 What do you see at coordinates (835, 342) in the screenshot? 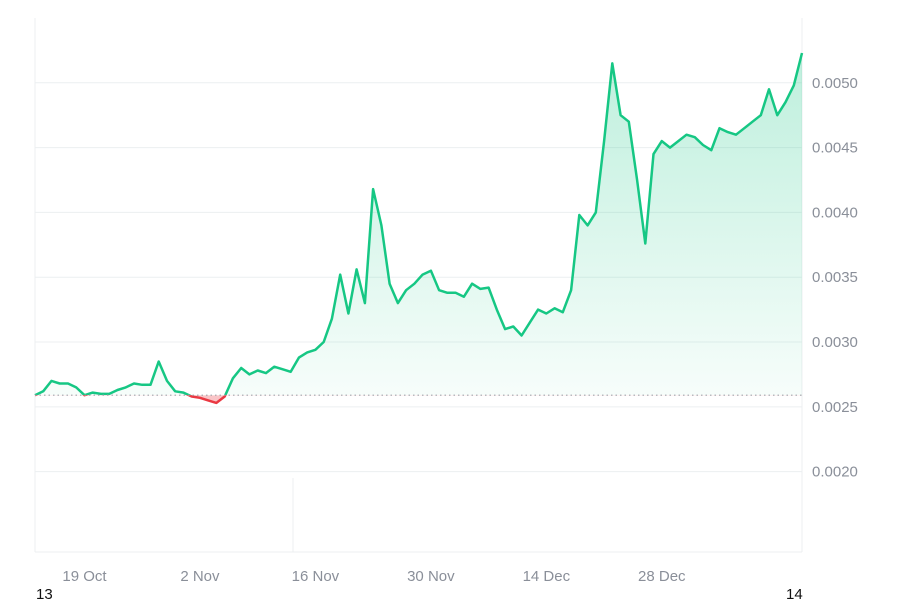
I see `y-tick-label: 0.0030` at bounding box center [835, 342].